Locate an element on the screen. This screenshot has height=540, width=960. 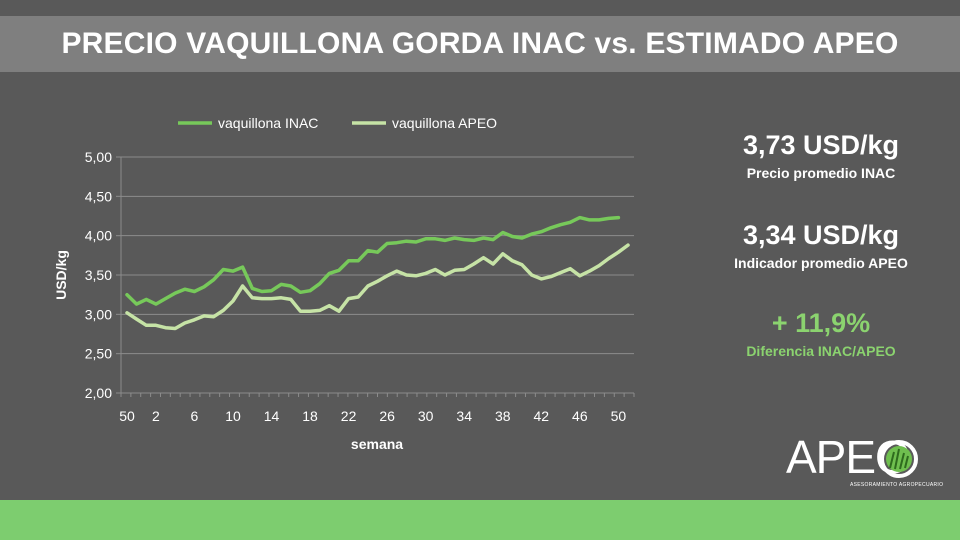
series-inac-line is located at coordinates (373, 260).